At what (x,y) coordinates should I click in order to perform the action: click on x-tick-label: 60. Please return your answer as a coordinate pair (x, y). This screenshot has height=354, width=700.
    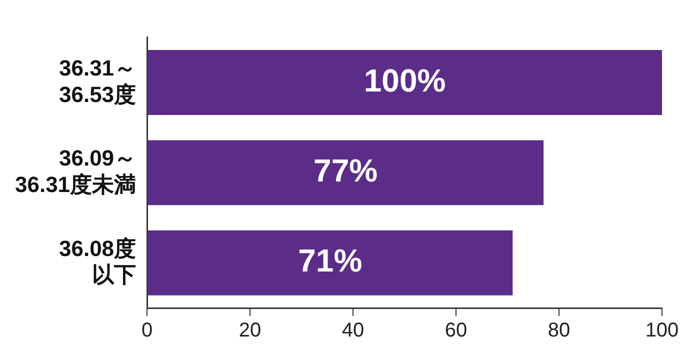
    Looking at the image, I should click on (456, 331).